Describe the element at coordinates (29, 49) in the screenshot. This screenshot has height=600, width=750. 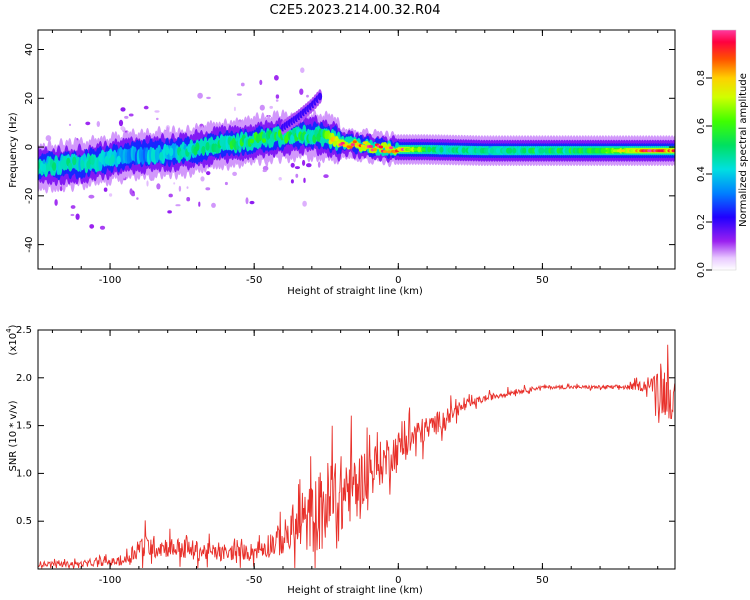
I see `y-tick-label: 40` at that location.